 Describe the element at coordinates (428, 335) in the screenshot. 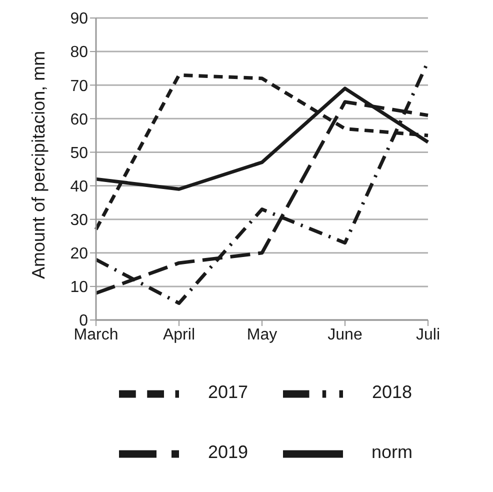

I see `x-tick-label: Juli` at that location.